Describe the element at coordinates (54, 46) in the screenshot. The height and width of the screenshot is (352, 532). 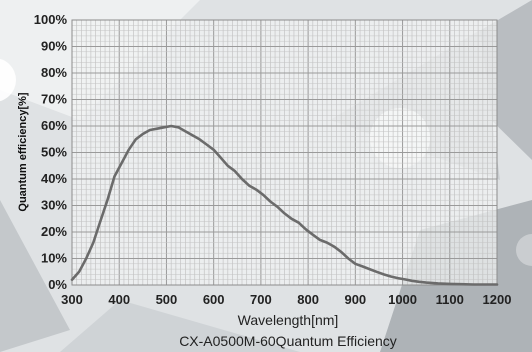
I see `y-tick-label: 90%` at that location.